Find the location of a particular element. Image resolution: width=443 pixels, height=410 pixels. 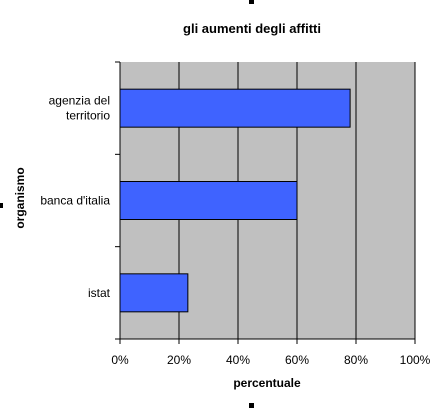

selection-handle-bottom is located at coordinates (251, 405).